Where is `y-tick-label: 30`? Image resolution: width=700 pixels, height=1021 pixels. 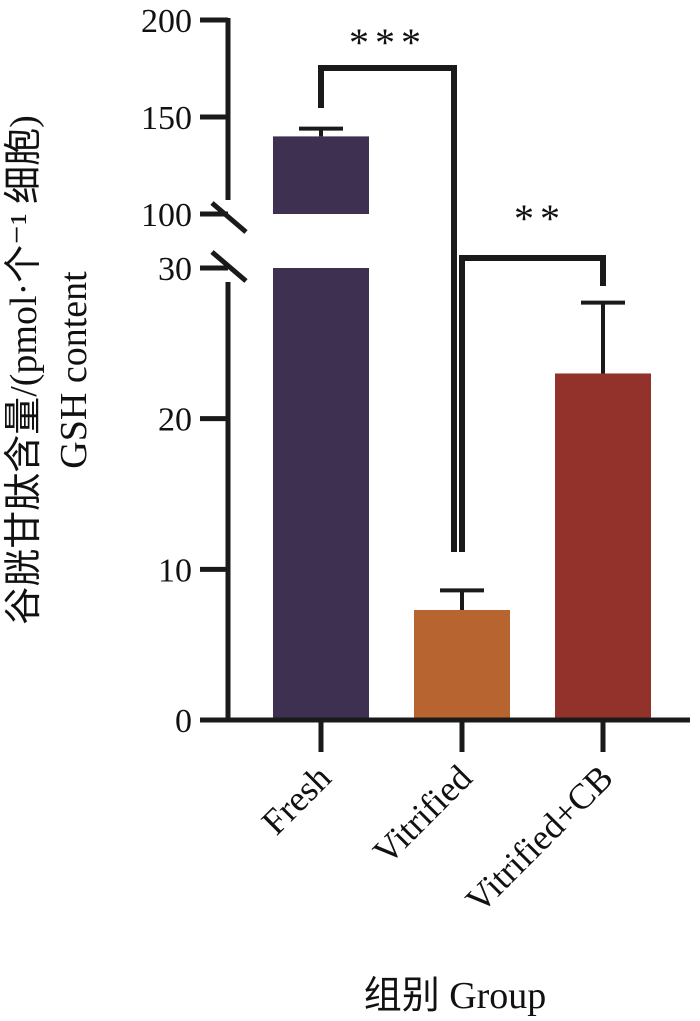 y-tick-label: 30 is located at coordinates (175, 269).